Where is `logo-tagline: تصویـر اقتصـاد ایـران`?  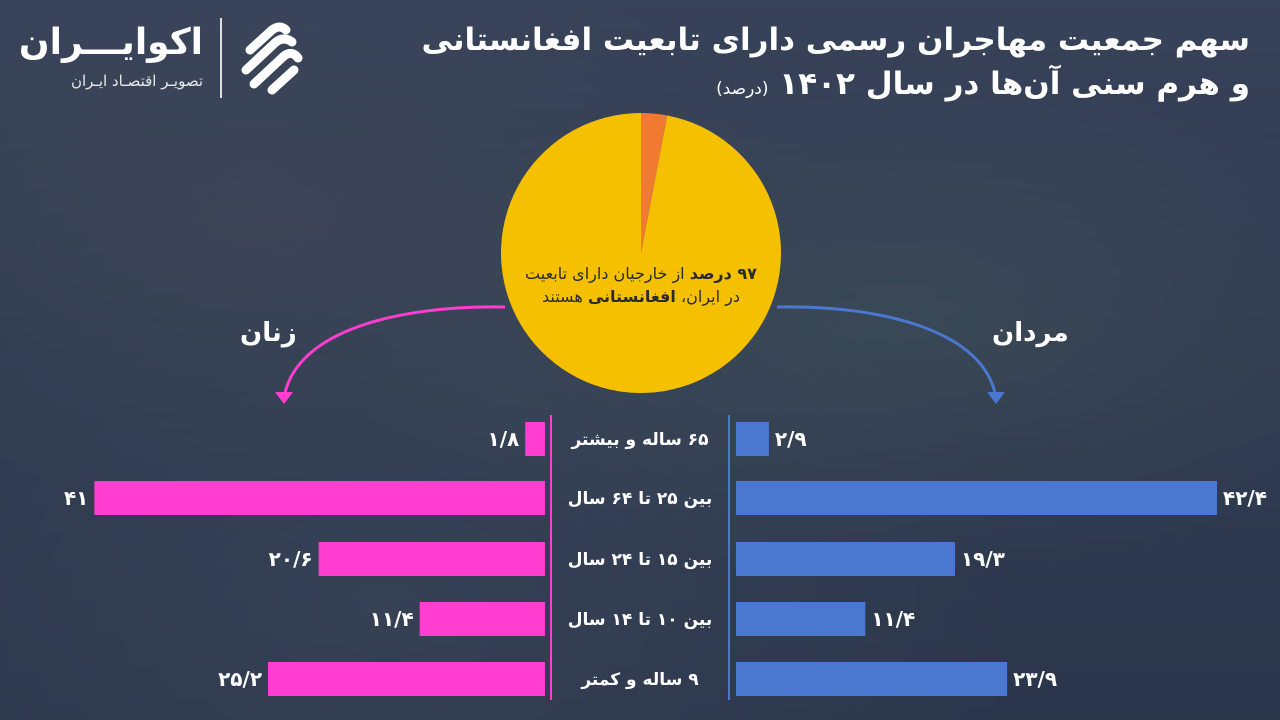
logo-tagline: تصویـر اقتصـاد ایـران is located at coordinates (136, 81).